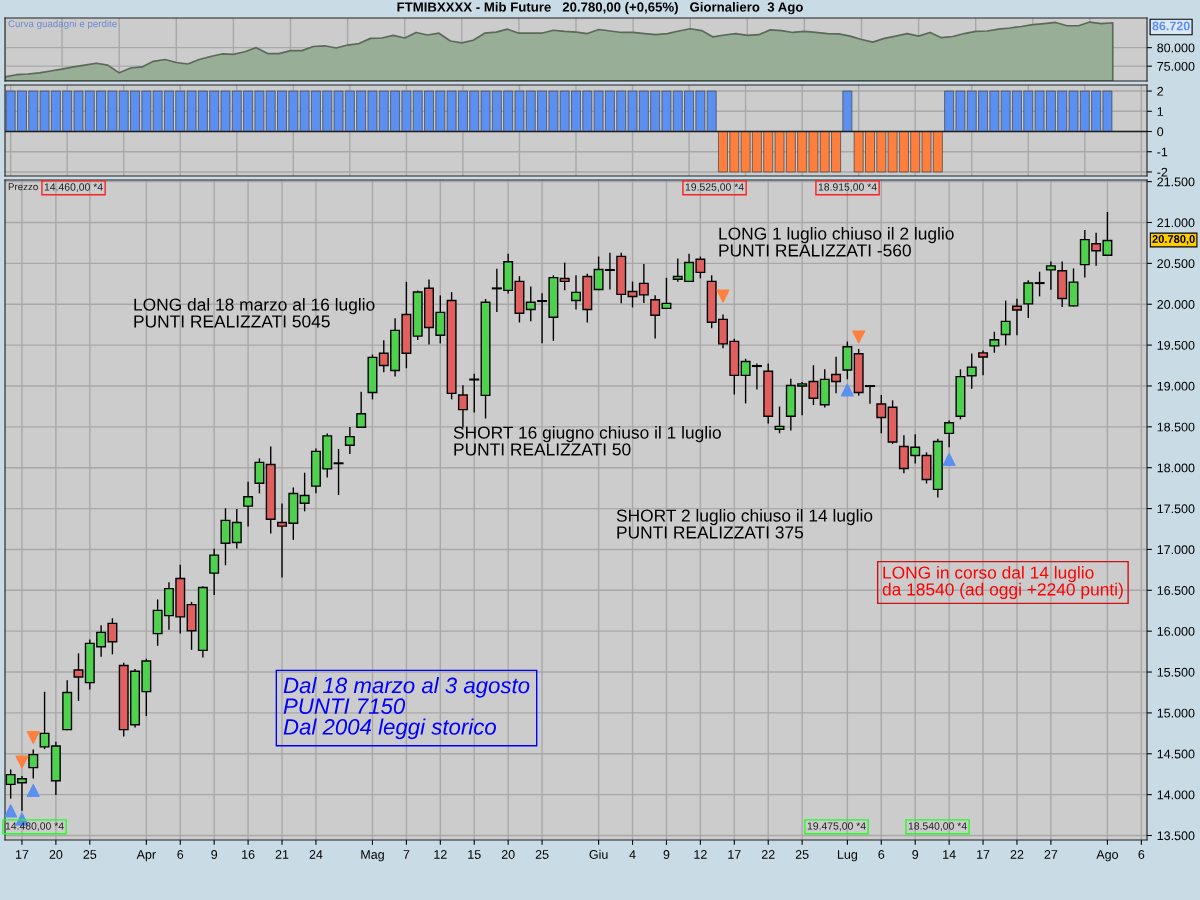 The image size is (1200, 900). What do you see at coordinates (248, 854) in the screenshot?
I see `x-tick-label: 16` at bounding box center [248, 854].